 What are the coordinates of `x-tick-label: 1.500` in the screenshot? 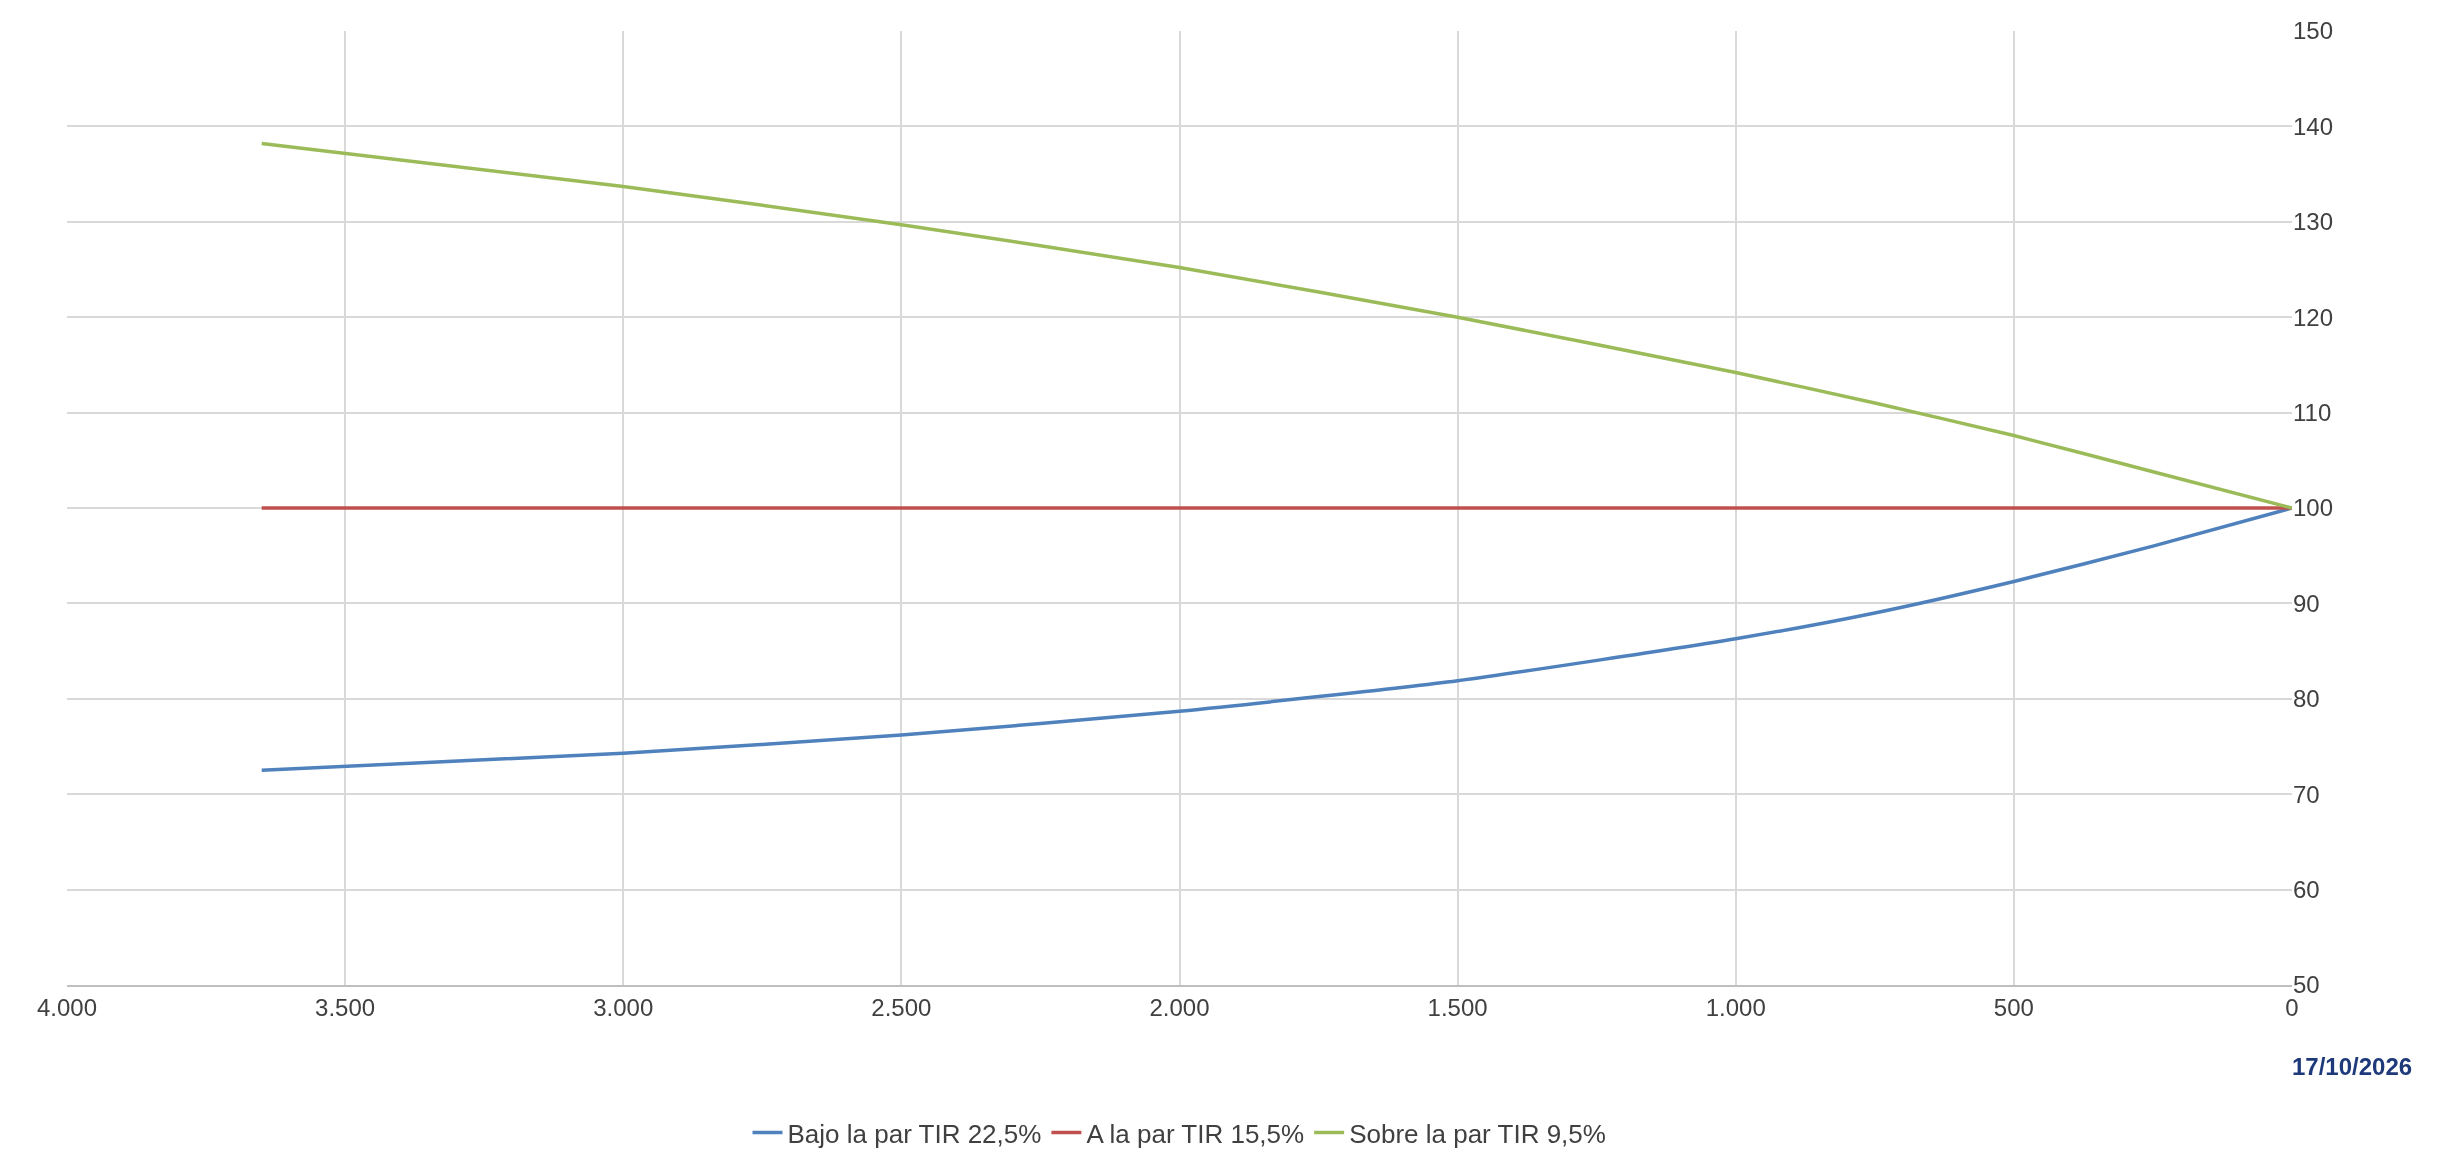 It's located at (1457, 1007).